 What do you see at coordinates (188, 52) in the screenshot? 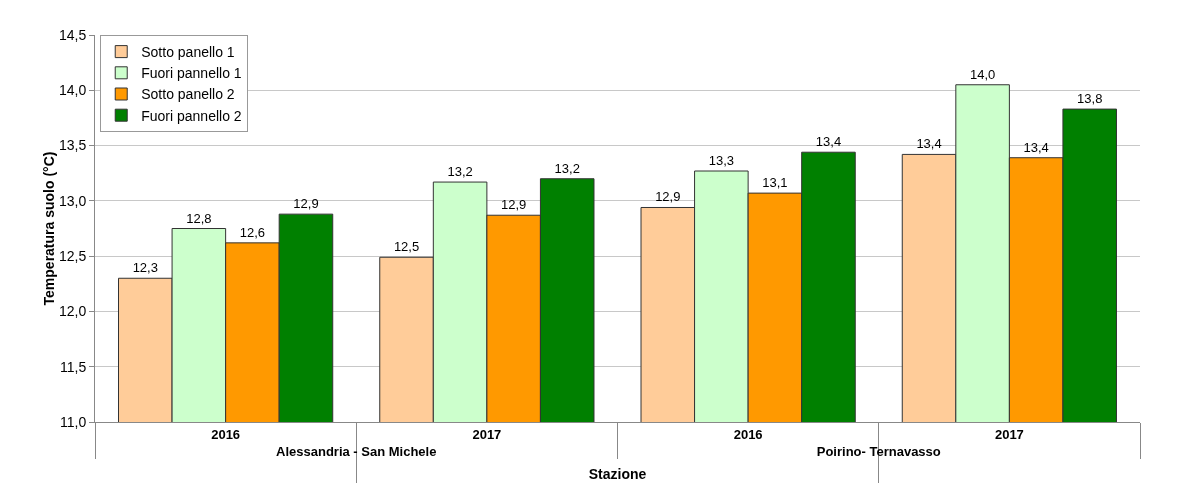
I see `legend-label: Sotto panello 1` at bounding box center [188, 52].